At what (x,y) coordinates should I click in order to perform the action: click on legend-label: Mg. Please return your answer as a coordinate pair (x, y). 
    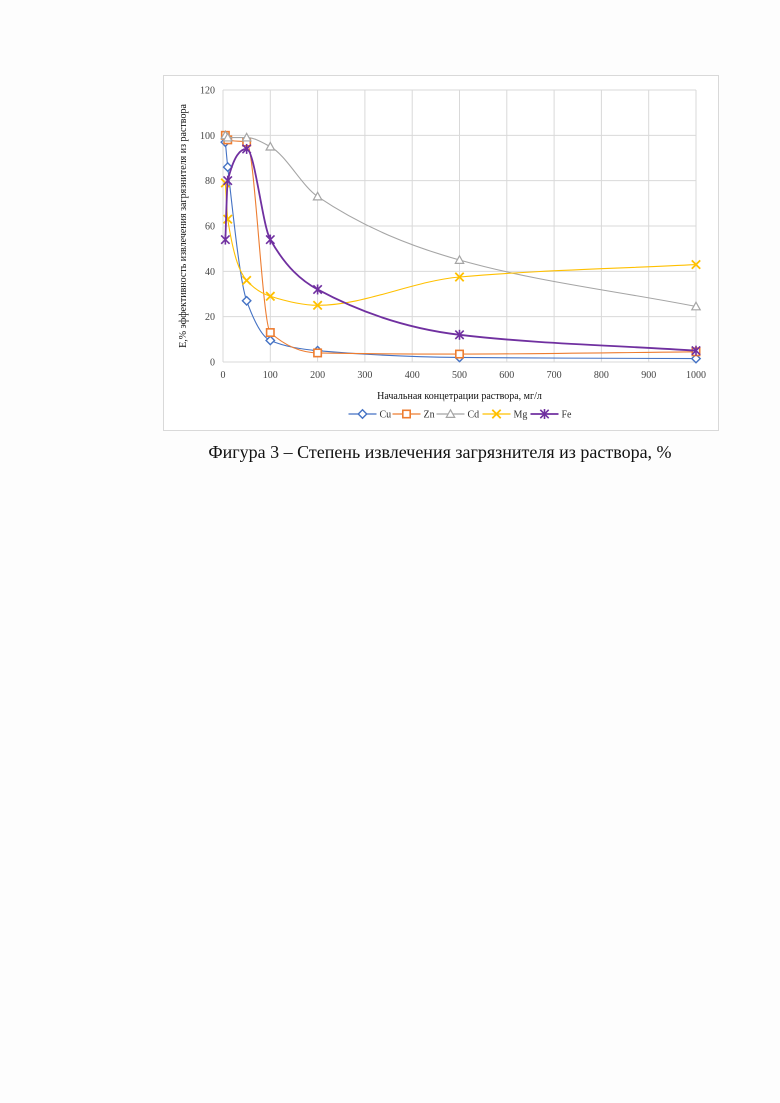
    Looking at the image, I should click on (521, 415).